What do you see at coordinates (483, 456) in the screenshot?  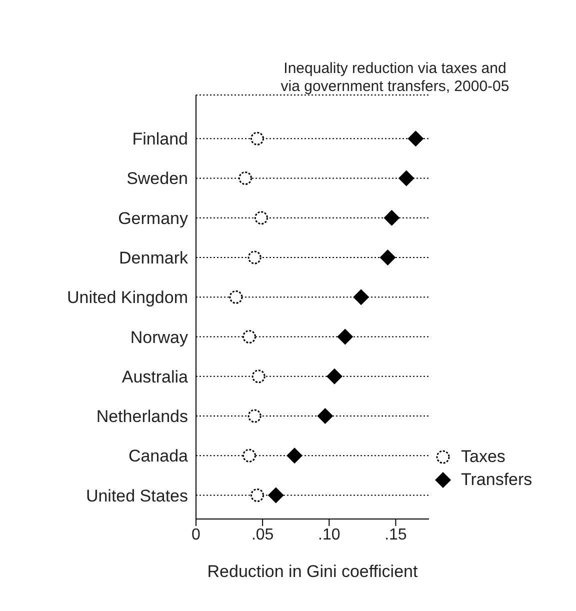 I see `legend-label: Taxes` at bounding box center [483, 456].